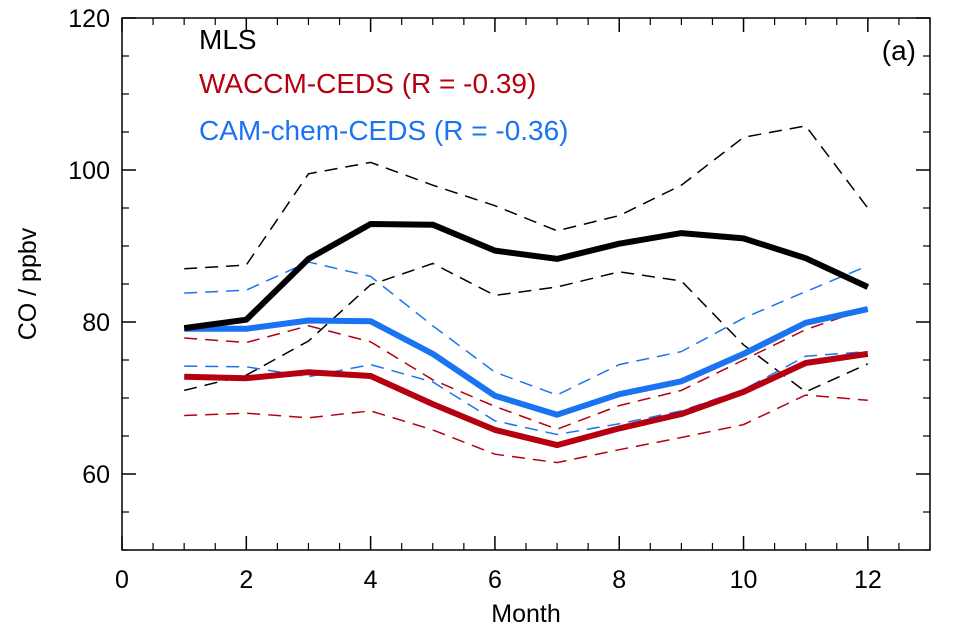  What do you see at coordinates (526, 429) in the screenshot?
I see `waccm-lower-bound-line` at bounding box center [526, 429].